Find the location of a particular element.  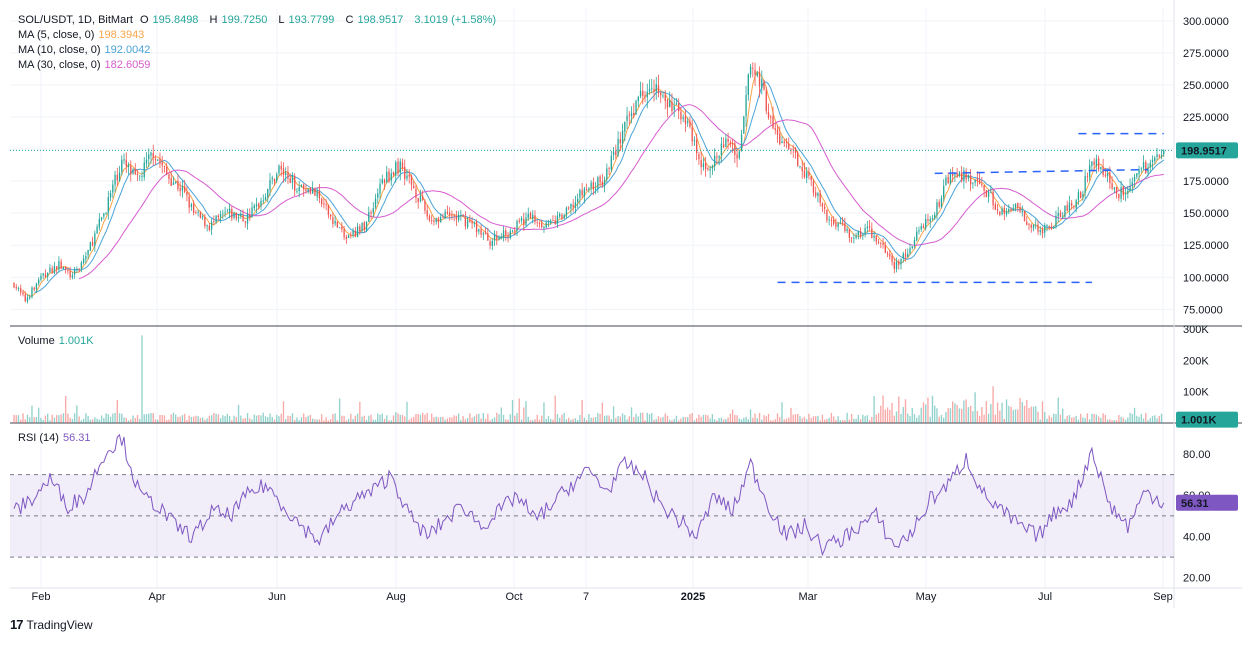

ma10-legend: MA (10, close, 0) 192.0042 is located at coordinates (86, 50).